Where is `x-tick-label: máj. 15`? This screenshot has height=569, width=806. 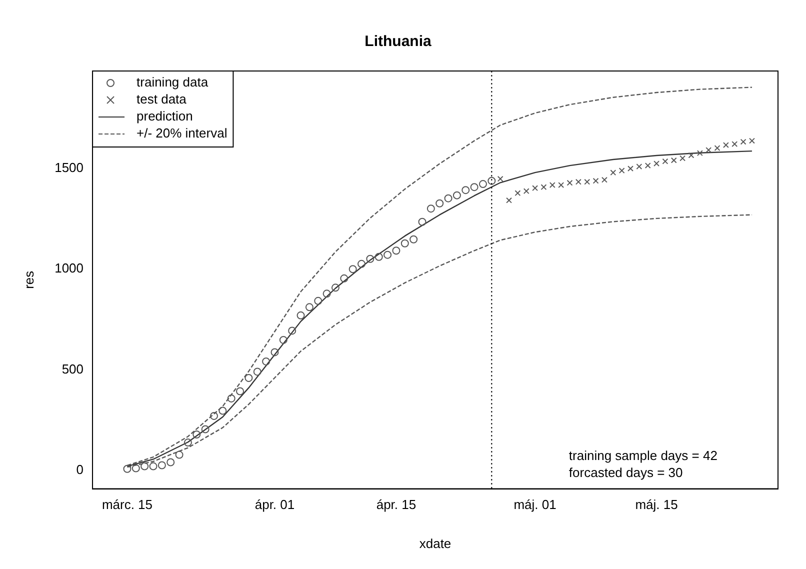 x-tick-label: máj. 15 is located at coordinates (656, 504).